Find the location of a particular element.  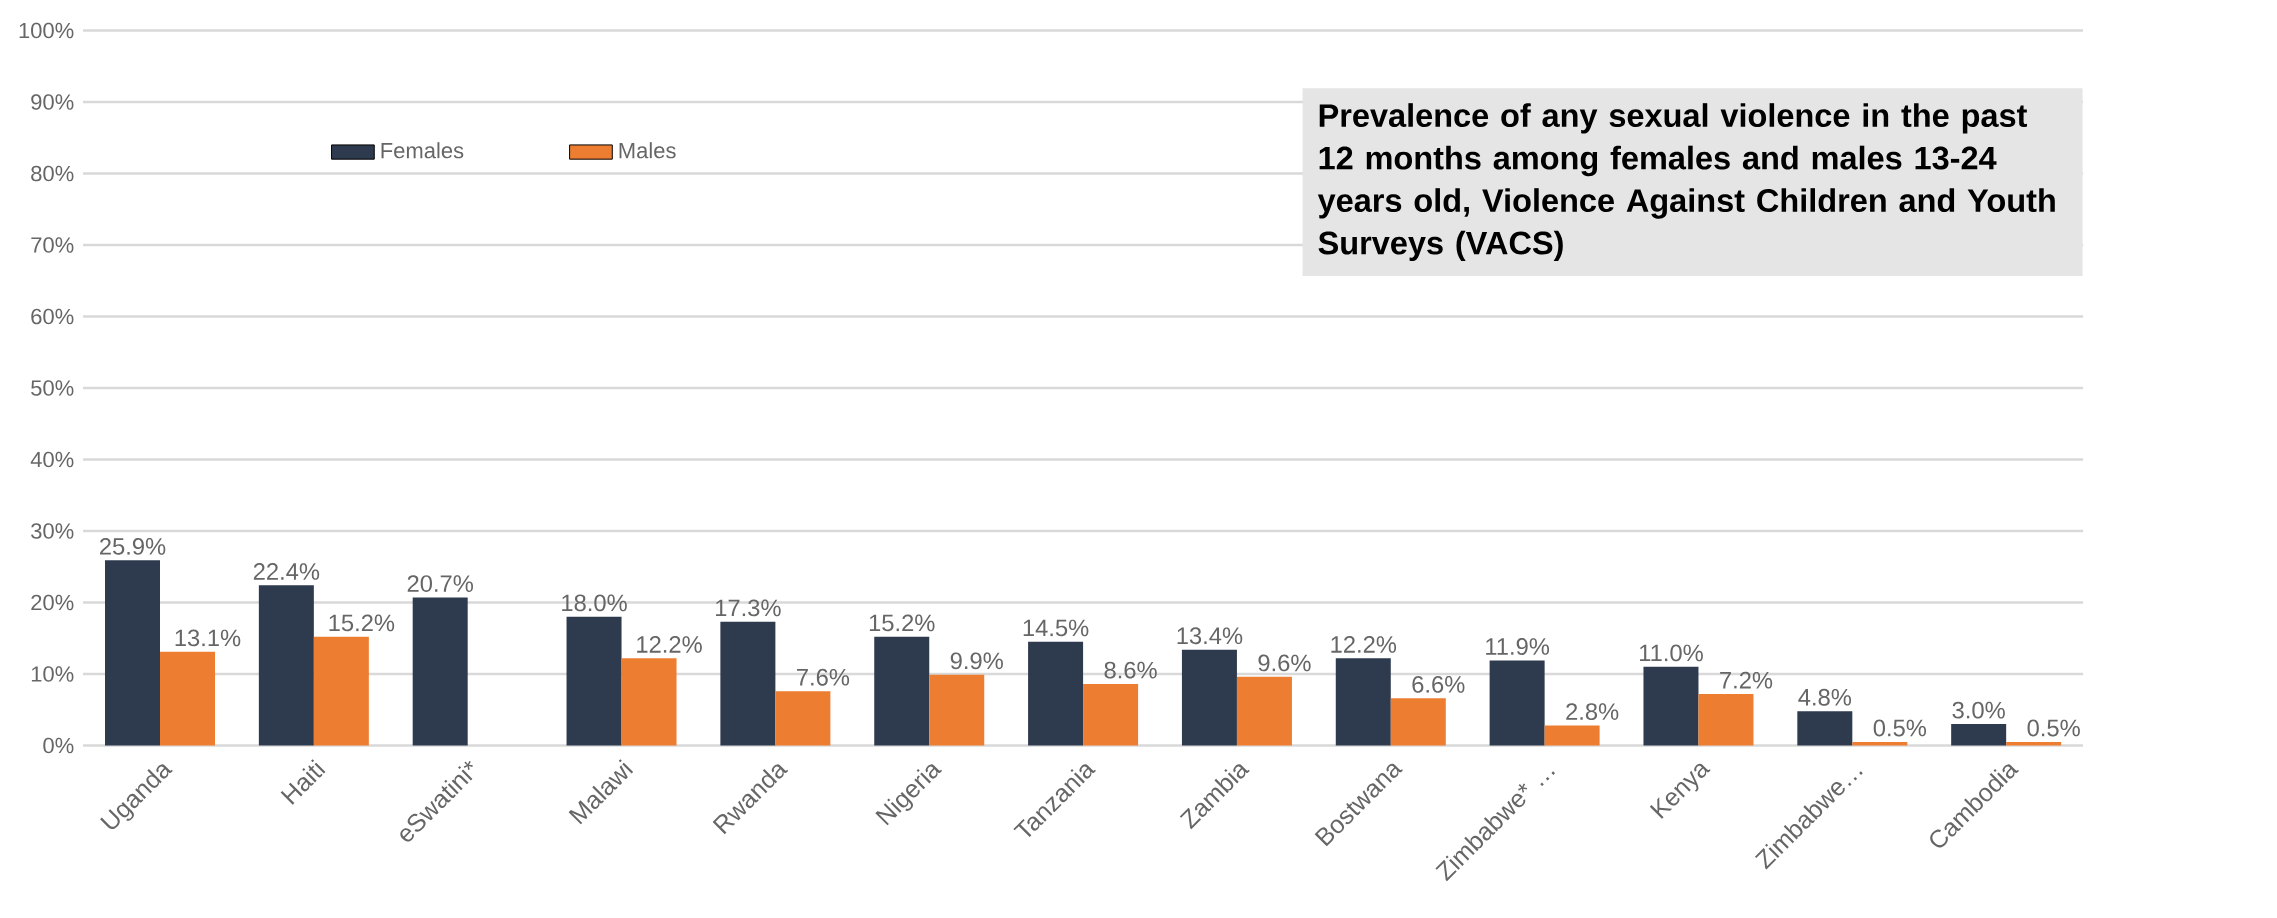

legend-label: Females is located at coordinates (422, 150).